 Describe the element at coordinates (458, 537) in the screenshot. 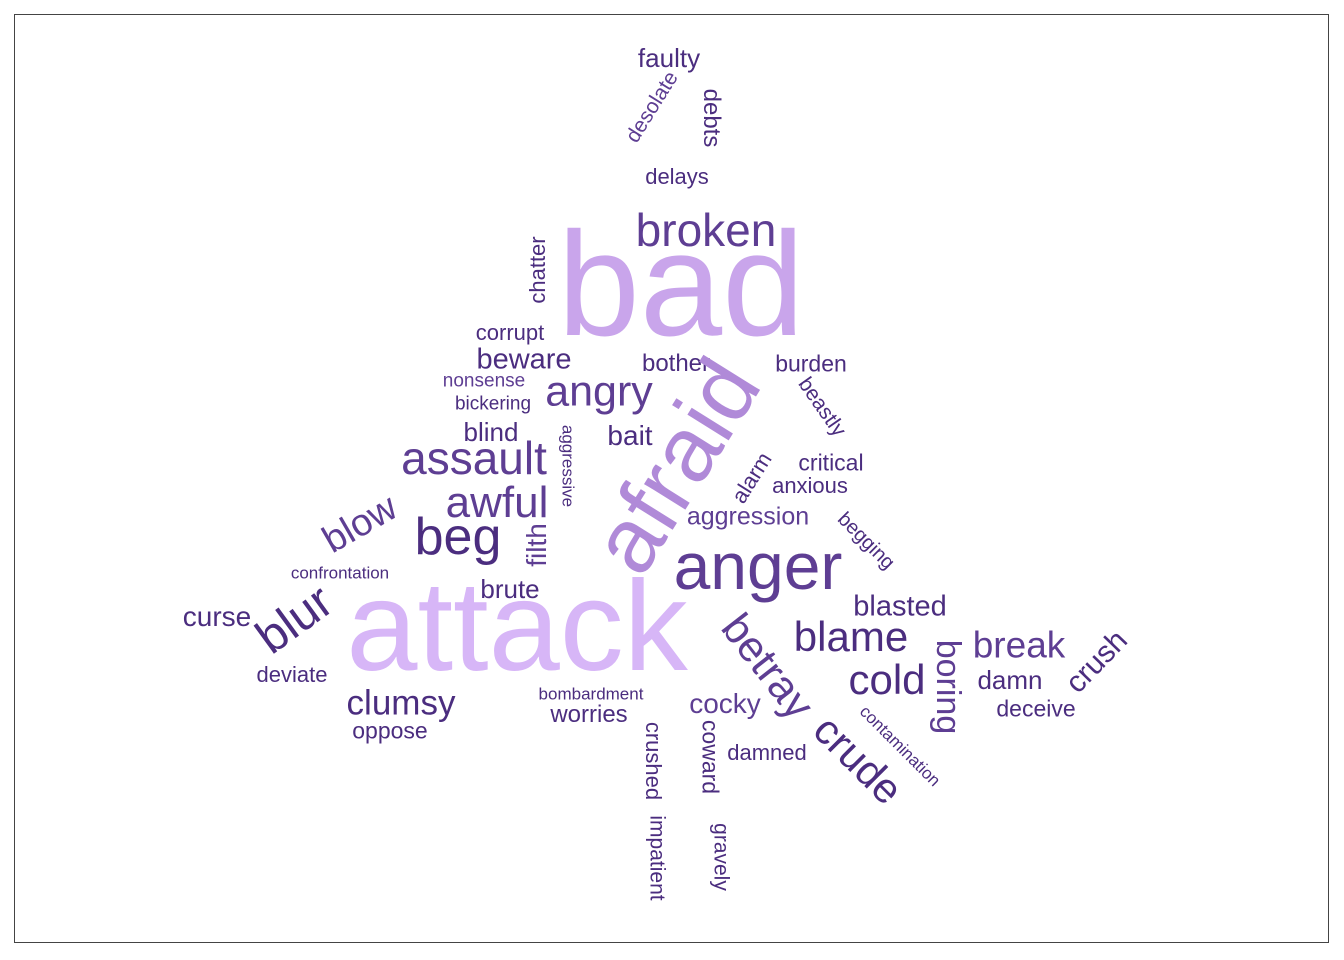

I see `word-beg: beg` at that location.